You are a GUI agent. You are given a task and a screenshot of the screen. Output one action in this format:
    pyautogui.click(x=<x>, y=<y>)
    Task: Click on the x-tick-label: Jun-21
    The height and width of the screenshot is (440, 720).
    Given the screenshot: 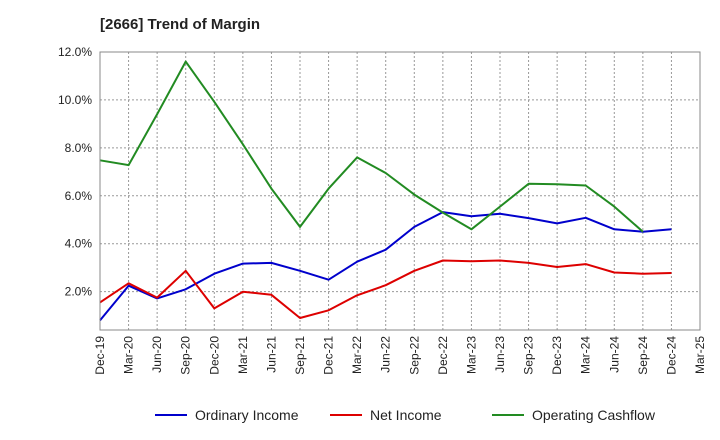 What is the action you would take?
    pyautogui.click(x=271, y=354)
    